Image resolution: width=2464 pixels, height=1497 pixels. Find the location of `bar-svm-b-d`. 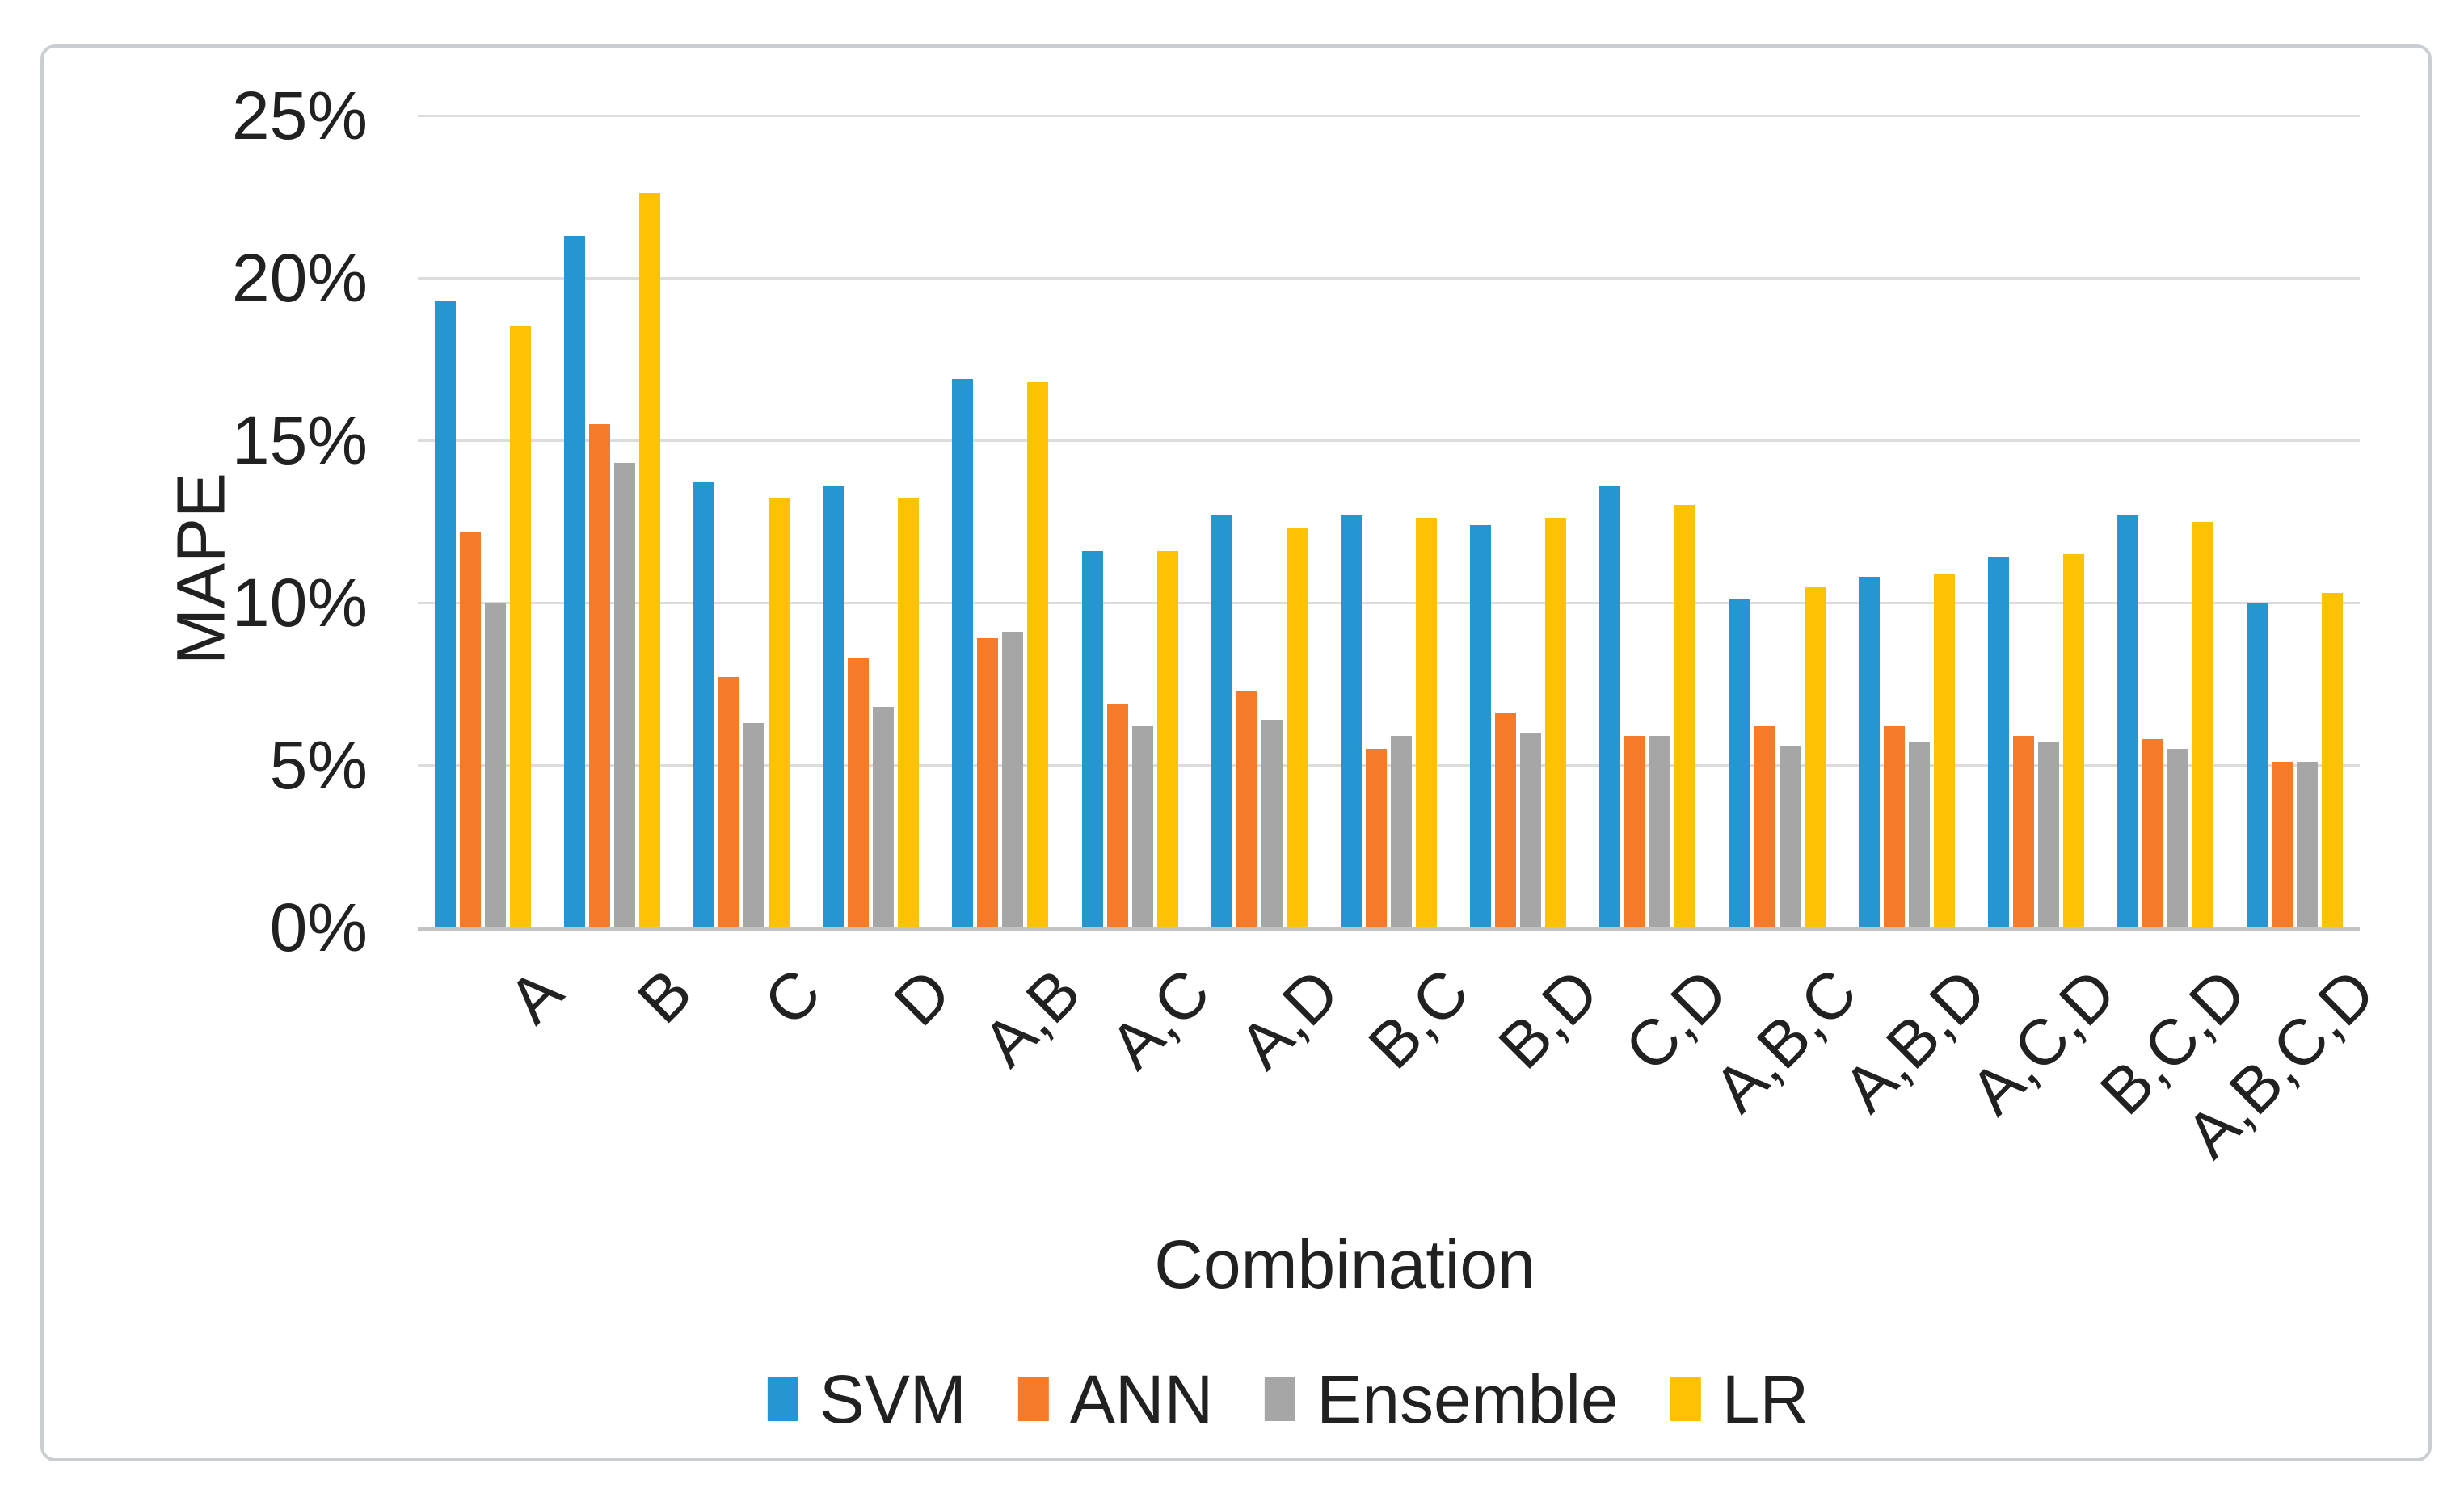

bar-svm-b-d is located at coordinates (1481, 726).